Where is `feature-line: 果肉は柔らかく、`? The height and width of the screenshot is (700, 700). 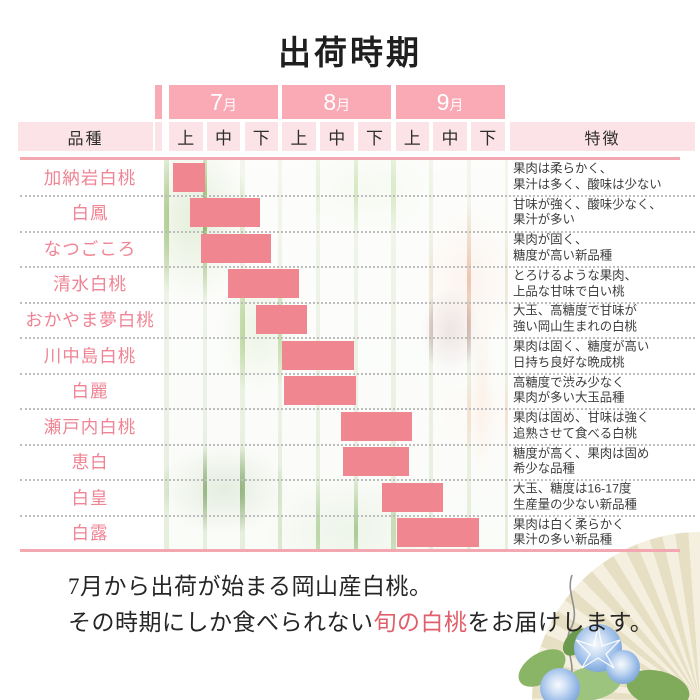
feature-line: 果肉は柔らかく、 is located at coordinates (563, 168).